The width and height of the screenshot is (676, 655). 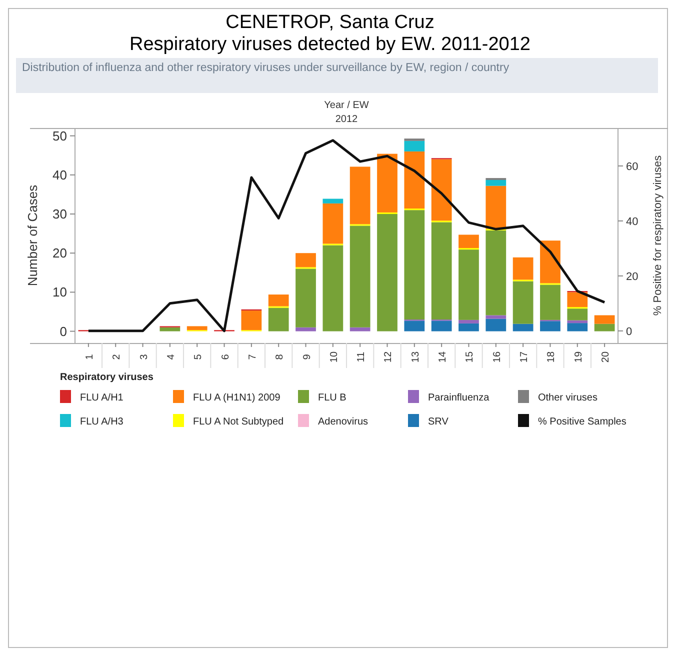 What do you see at coordinates (63, 331) in the screenshot?
I see `y-tick-label: 0` at bounding box center [63, 331].